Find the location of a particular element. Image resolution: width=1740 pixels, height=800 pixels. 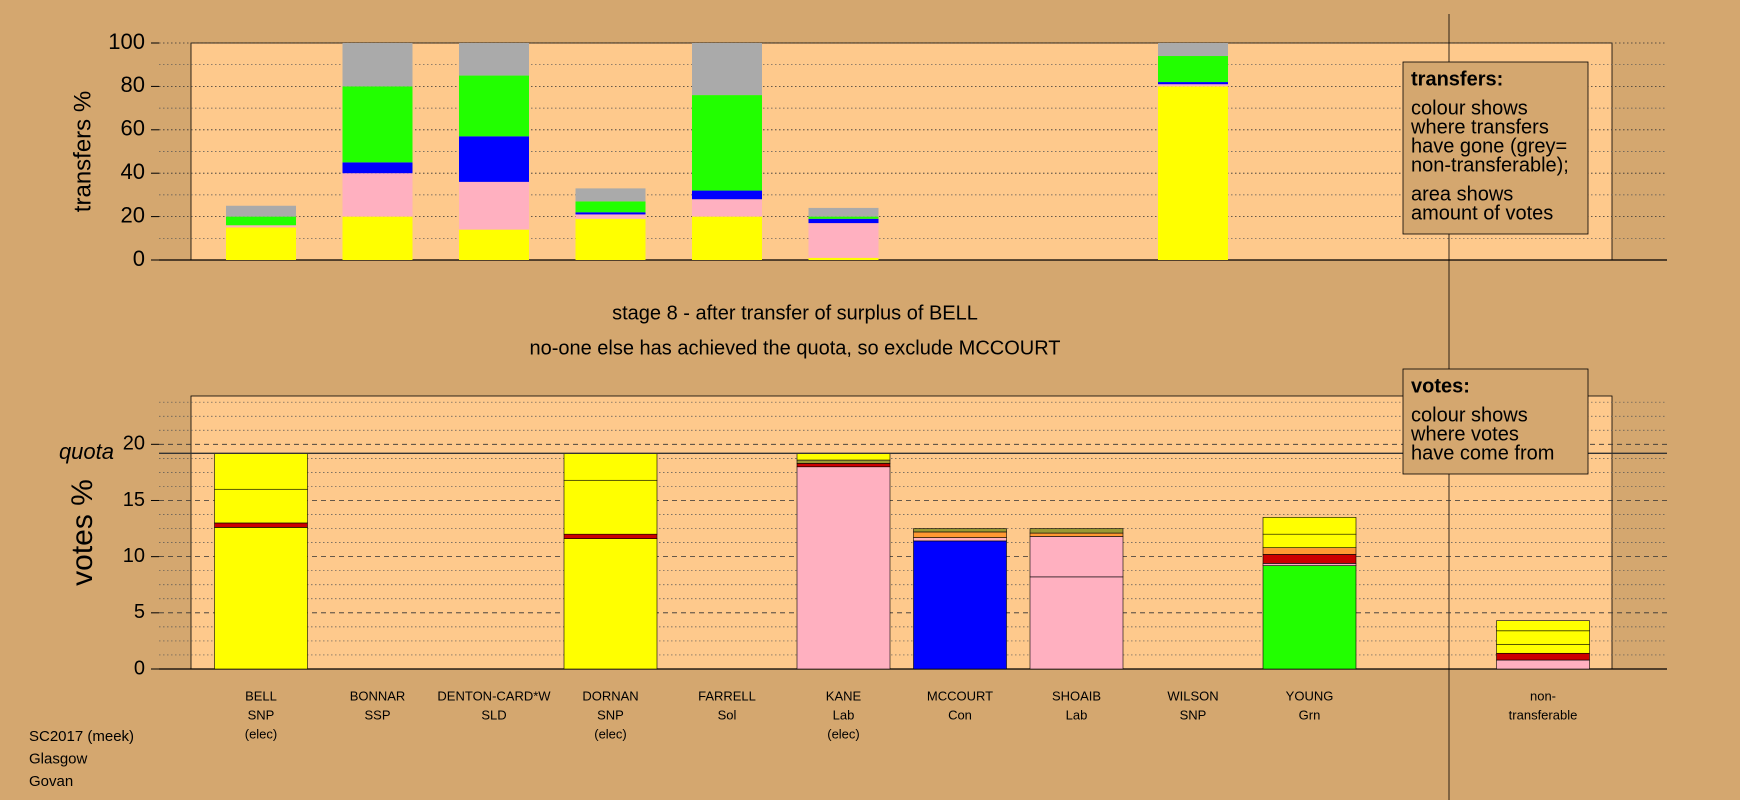

x-tick-label: non- is located at coordinates (1543, 695).